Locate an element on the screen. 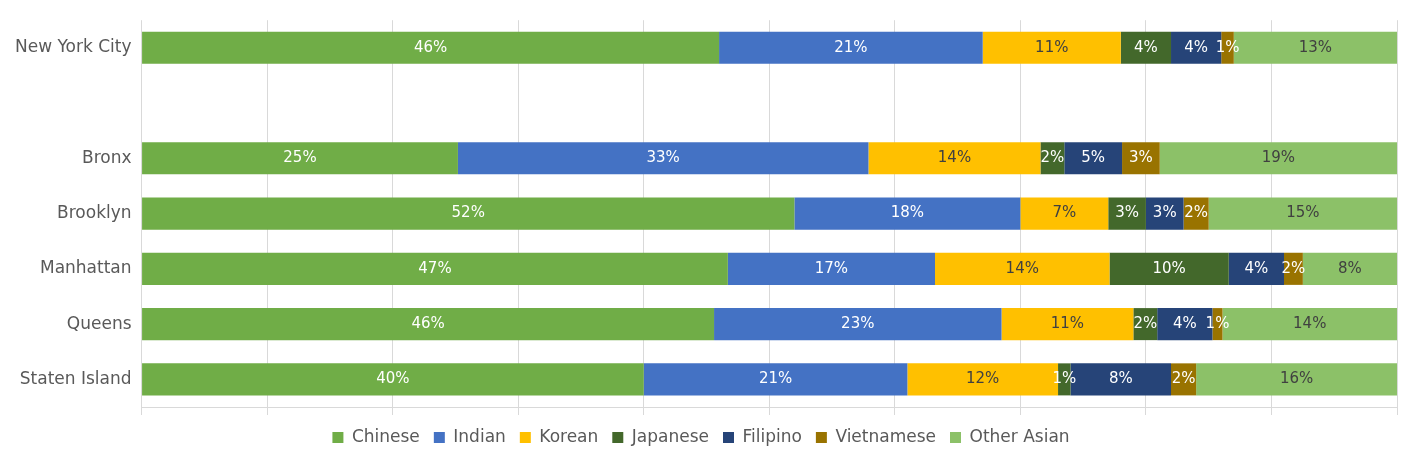 The height and width of the screenshot is (461, 1405). legend-label: Japanese is located at coordinates (669, 435).